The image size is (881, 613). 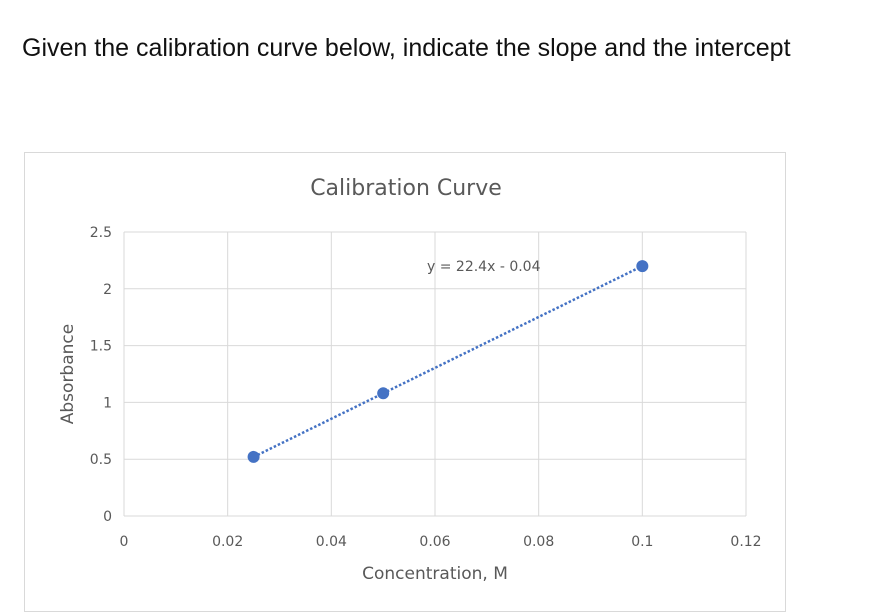 I want to click on x-tick-label: 0, so click(x=124, y=542).